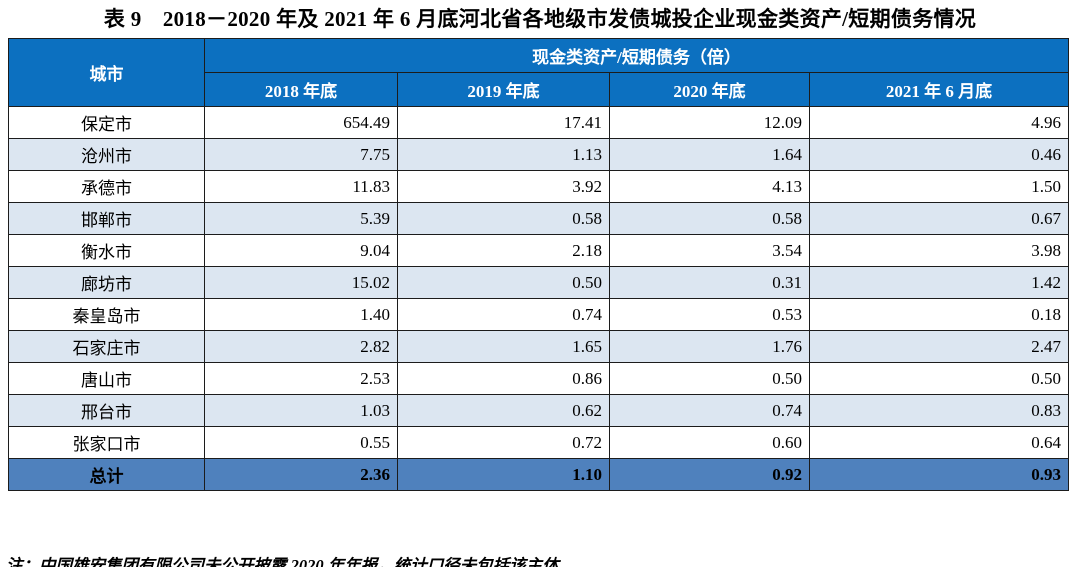 This screenshot has height=567, width=1080. I want to click on table-row-langfang: 廊坊市 15.02 0.50 0.31 1.42, so click(539, 282).